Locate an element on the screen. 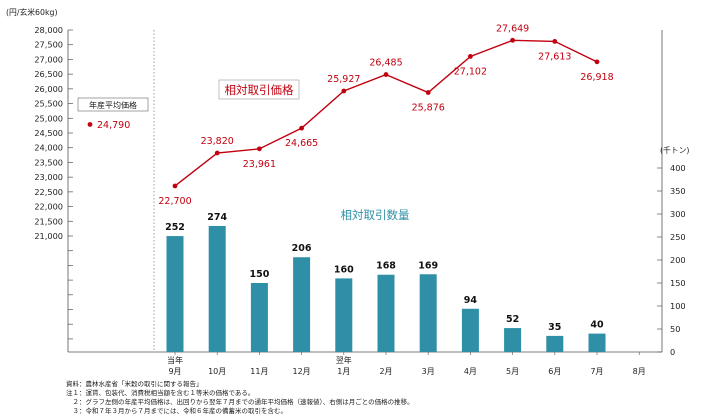 The image size is (708, 415). right-tick-label: 50 is located at coordinates (675, 329).